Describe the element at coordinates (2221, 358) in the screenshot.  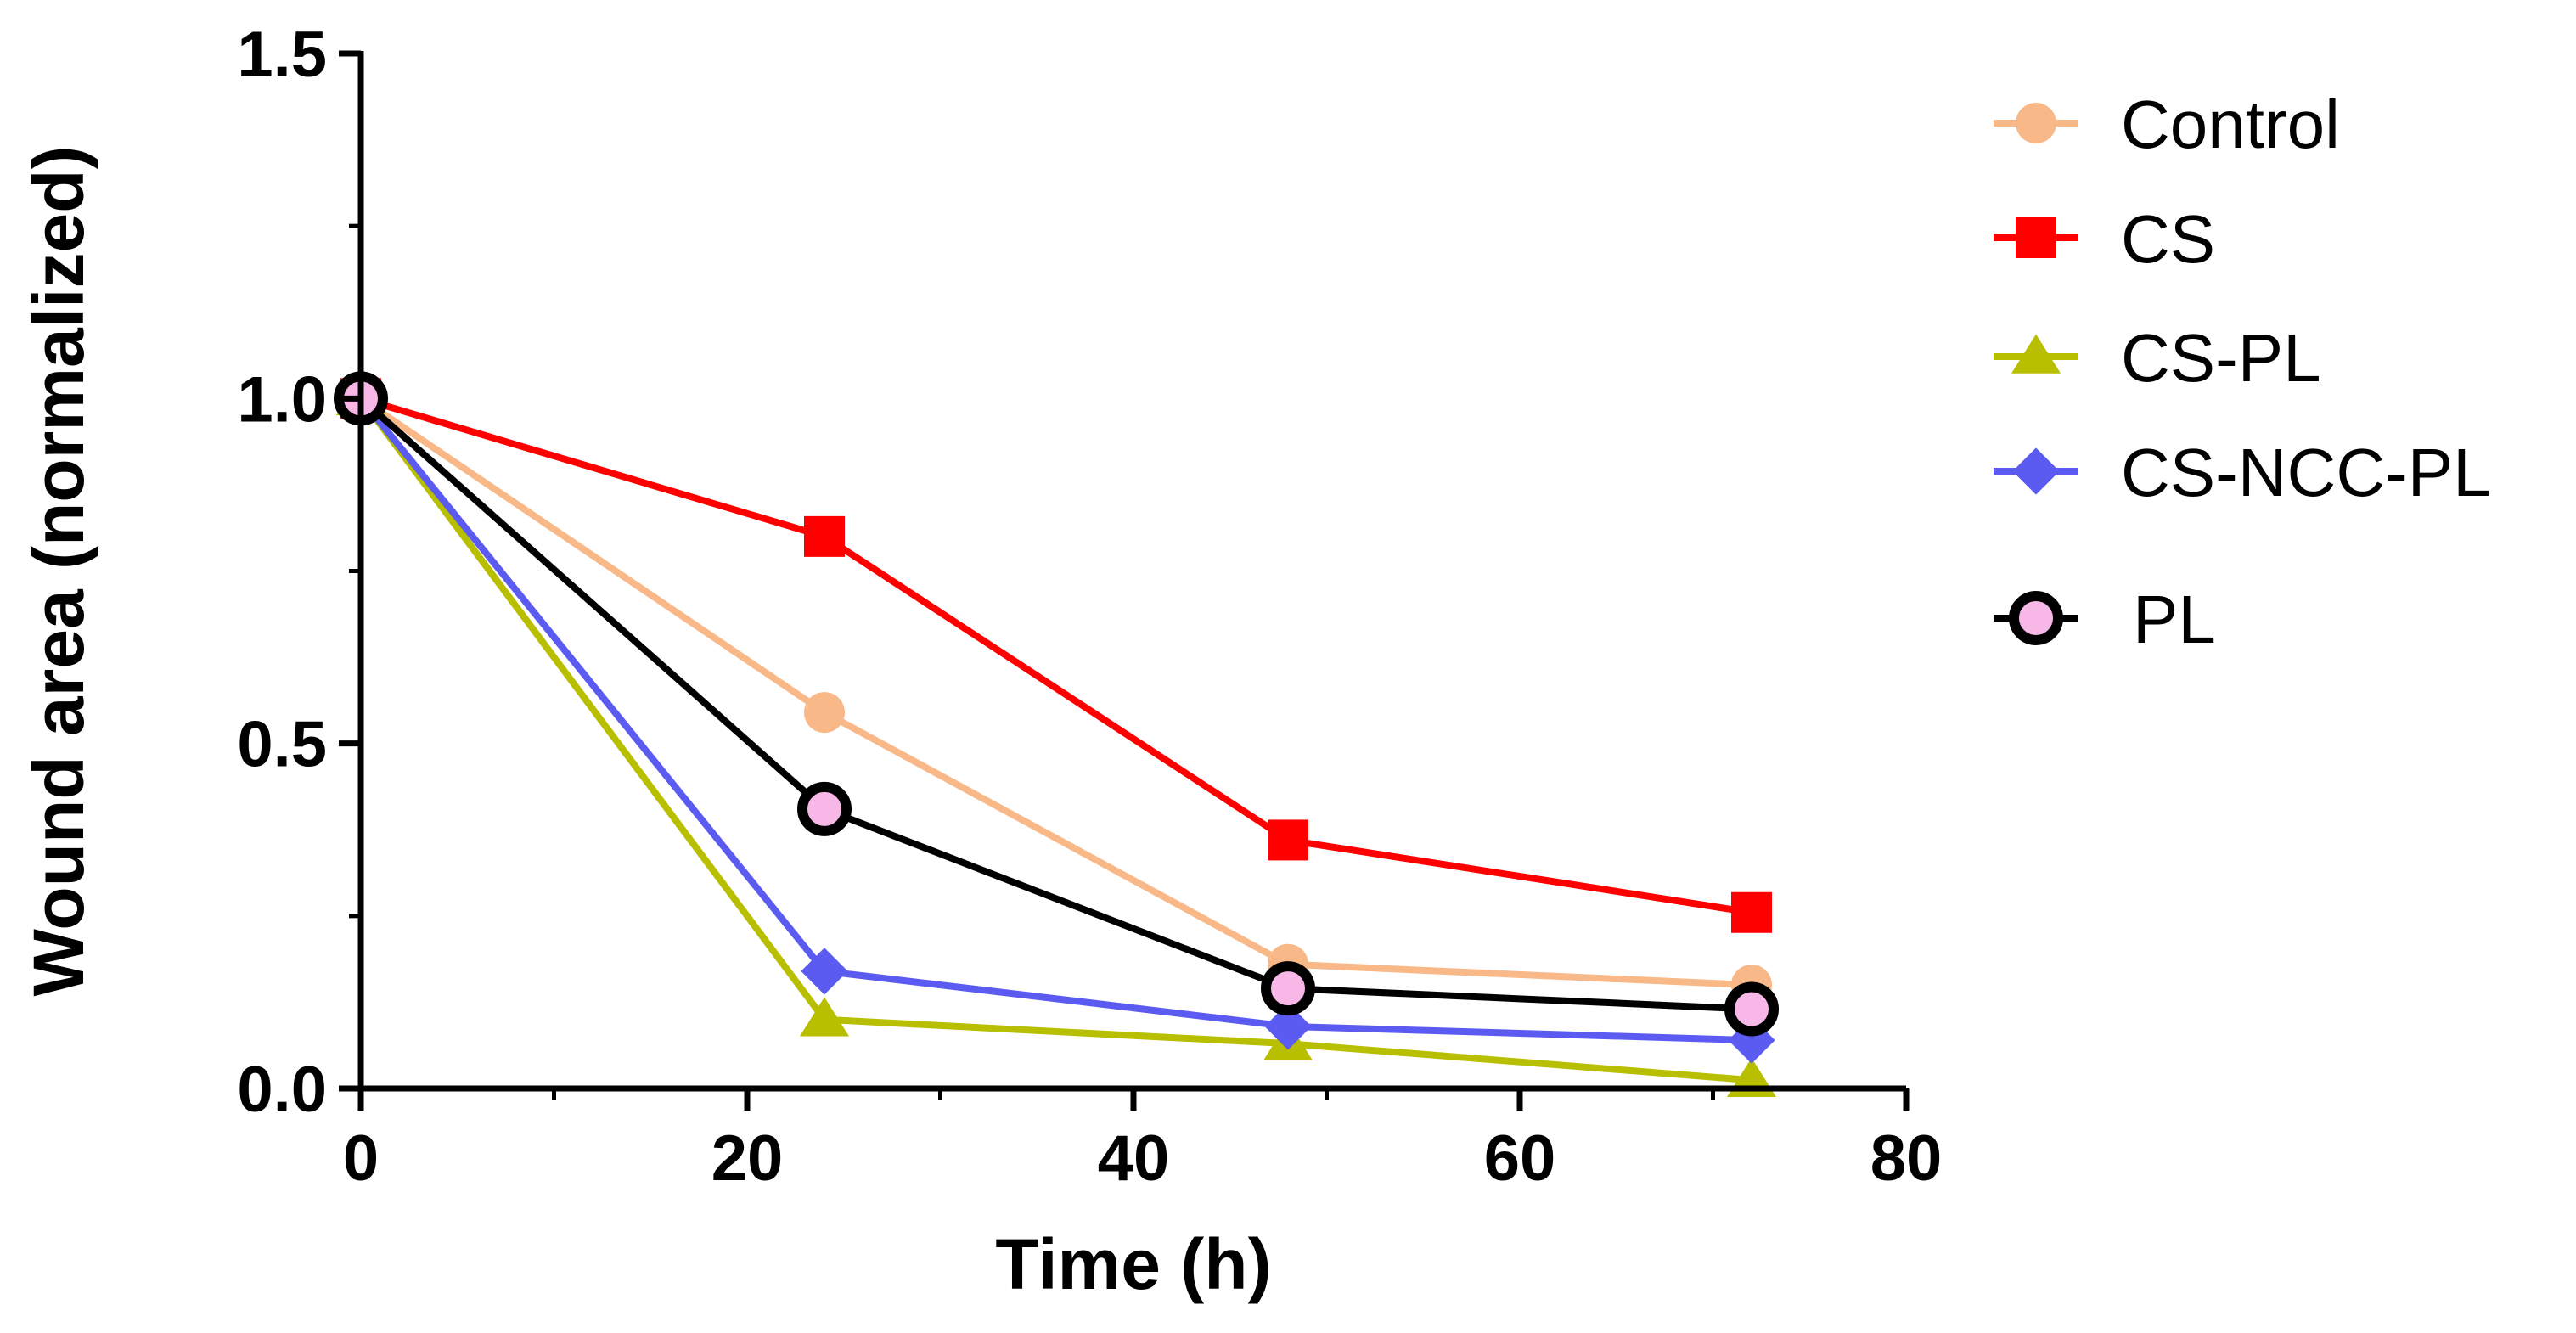
I see `legend-label: CS-PL` at that location.